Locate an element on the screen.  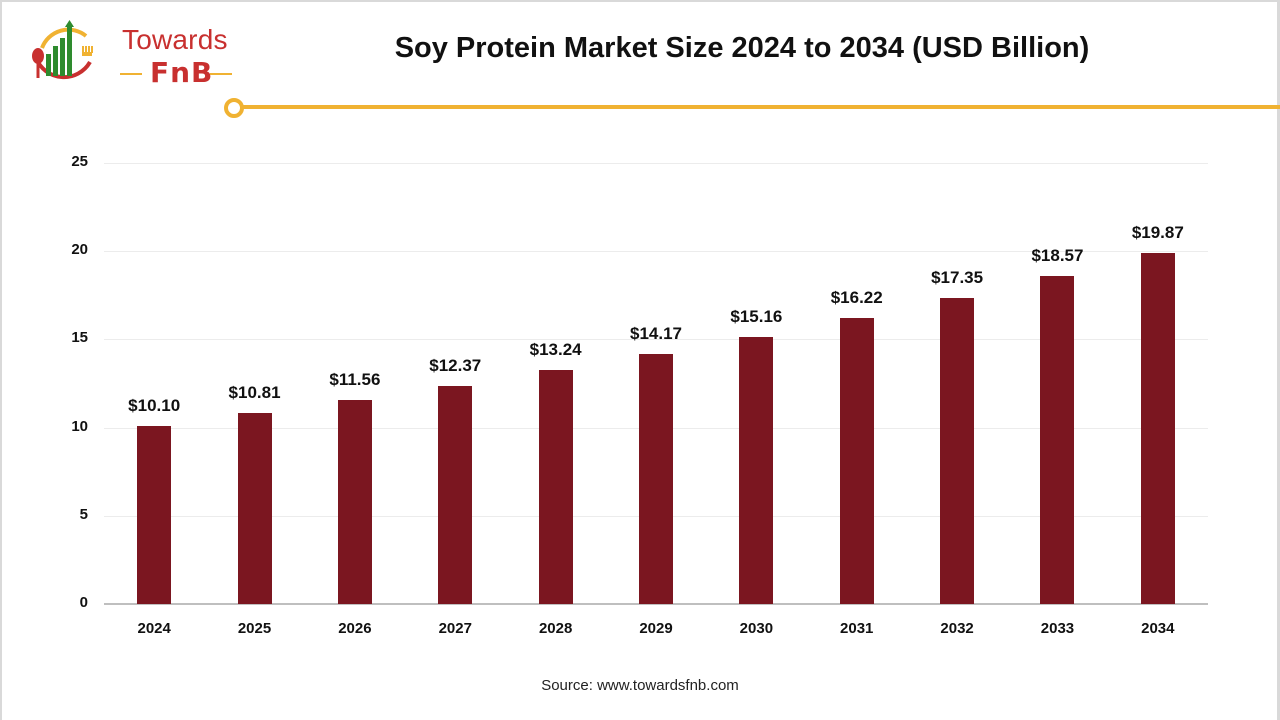
bar-2031 is located at coordinates (856, 460).